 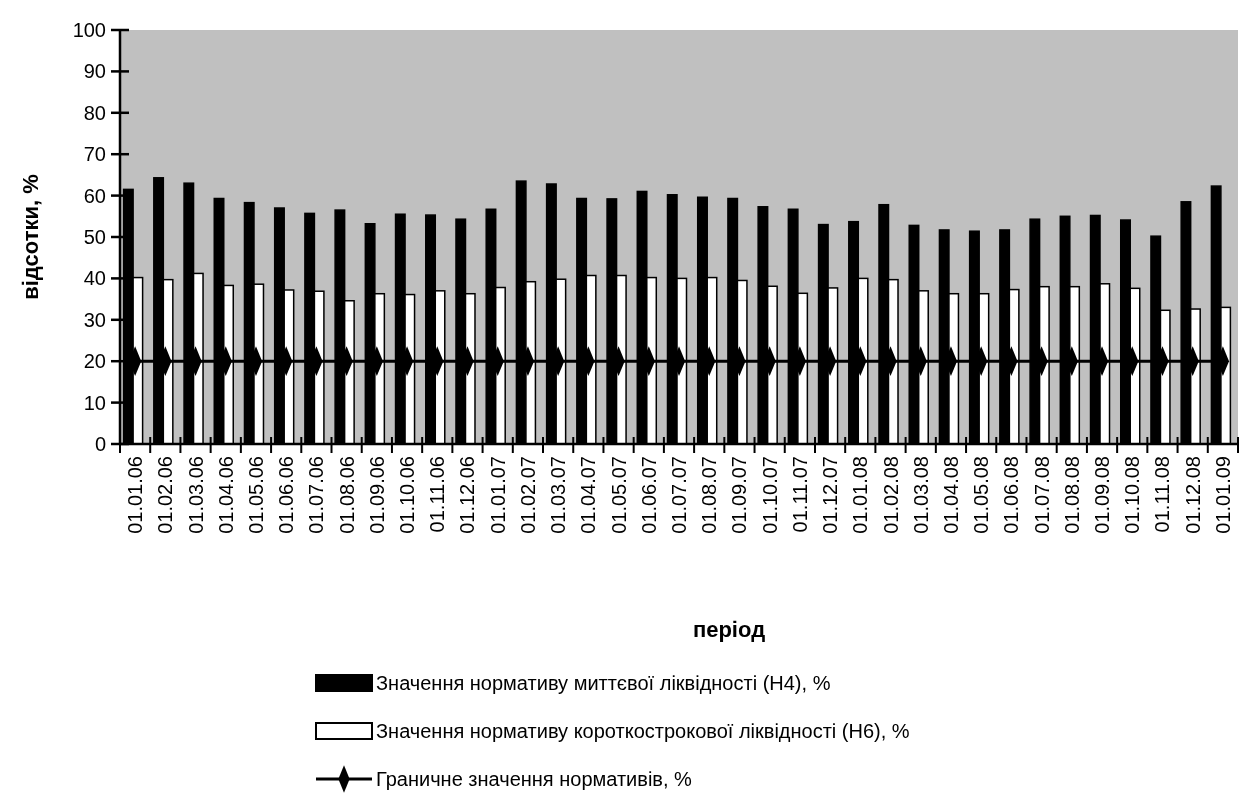 What do you see at coordinates (648, 495) in the screenshot?
I see `x-tick-label: 01.06.07` at bounding box center [648, 495].